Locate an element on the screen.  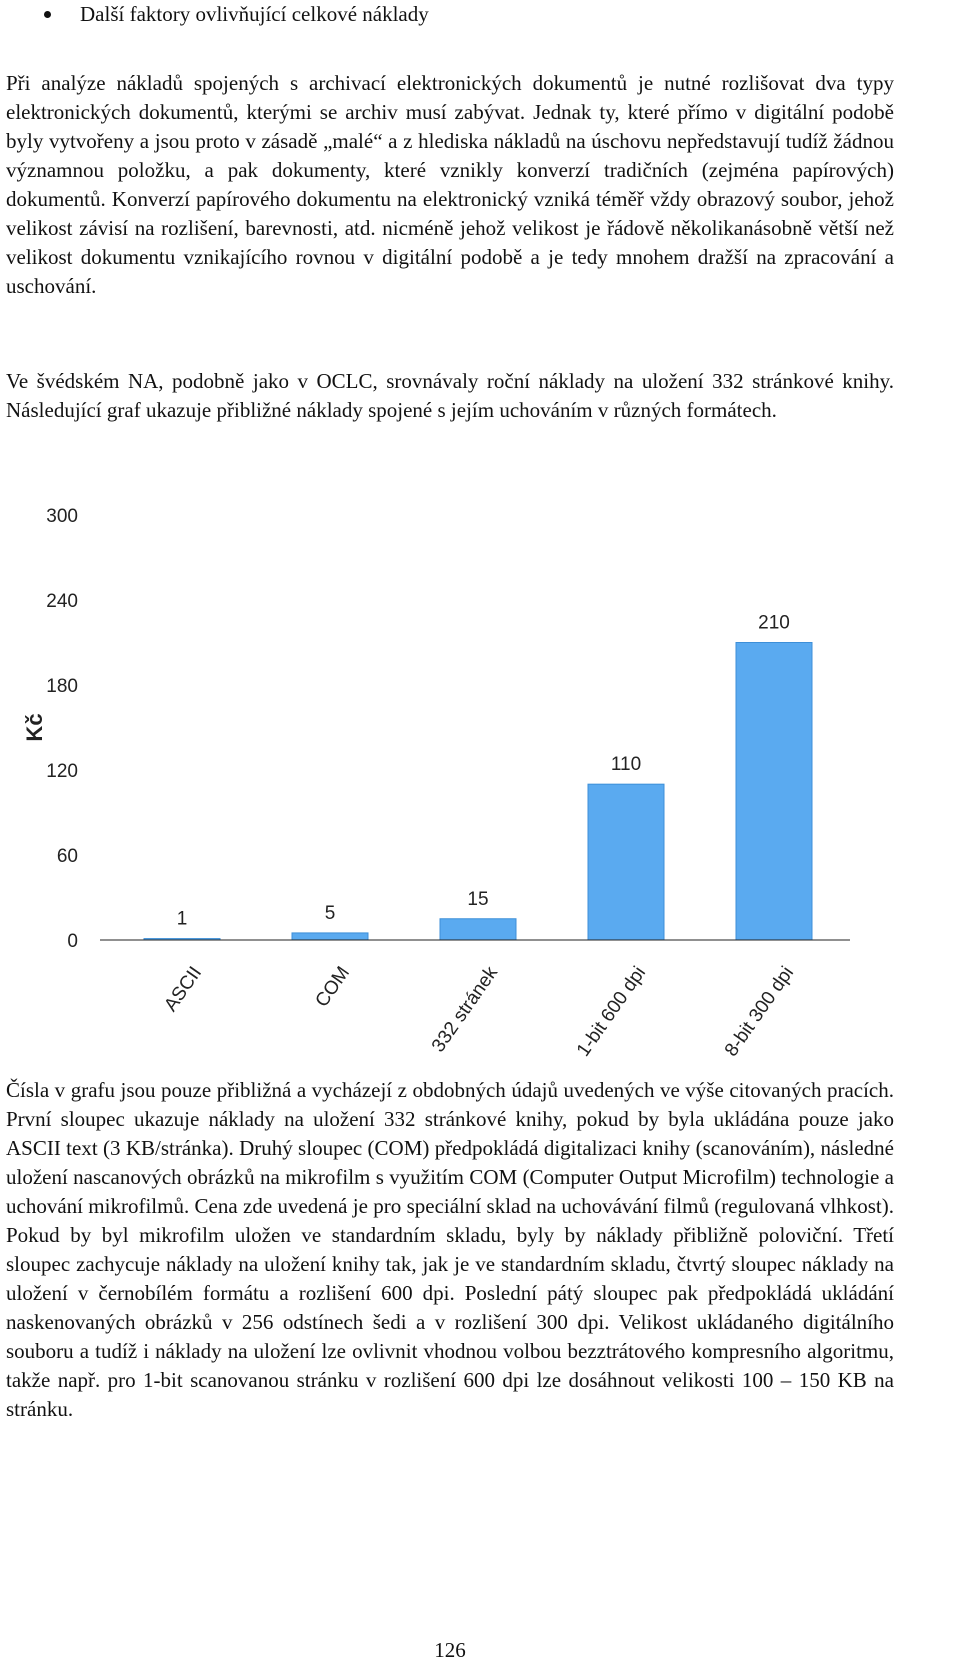
category-label: COM is located at coordinates (332, 987).